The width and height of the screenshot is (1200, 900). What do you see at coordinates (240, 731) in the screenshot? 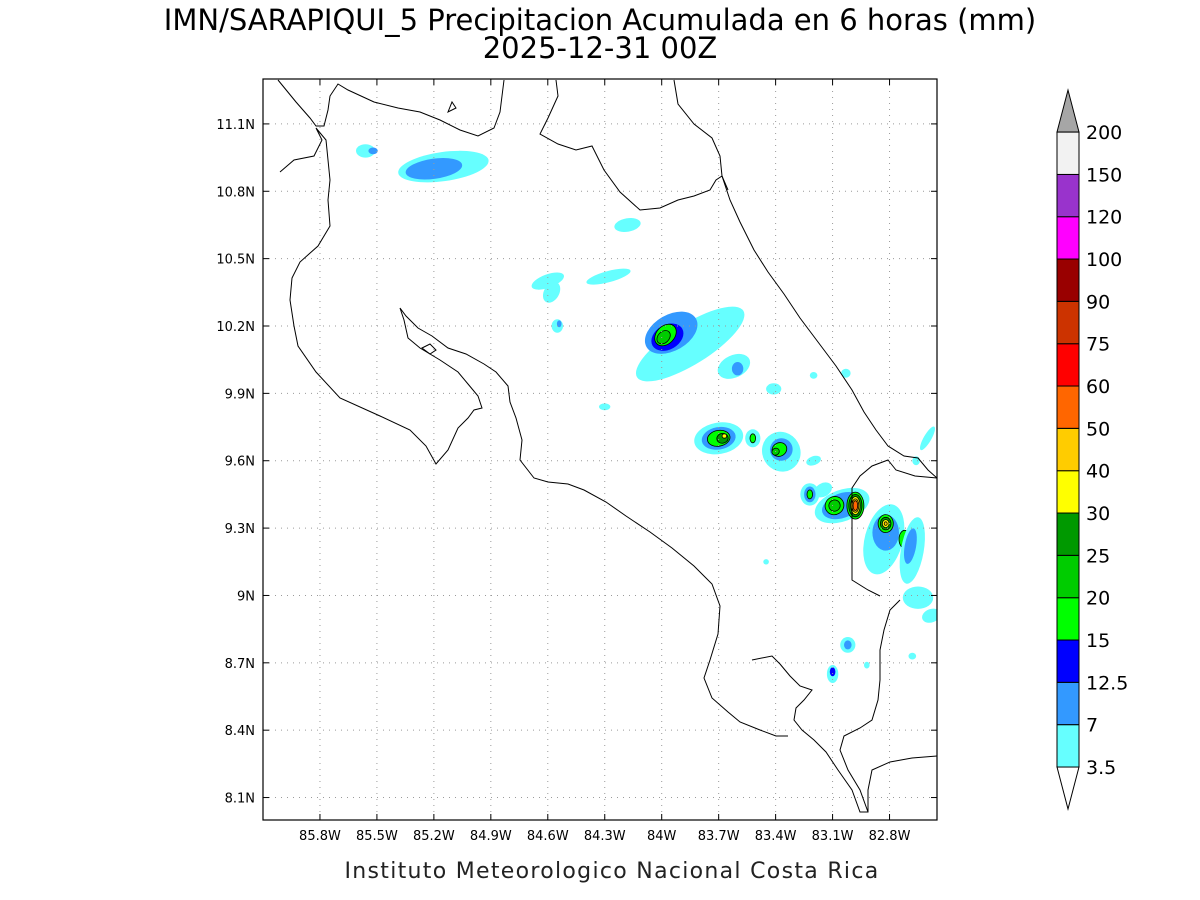
I see `lat-tick-label: 8.4N` at bounding box center [240, 731].